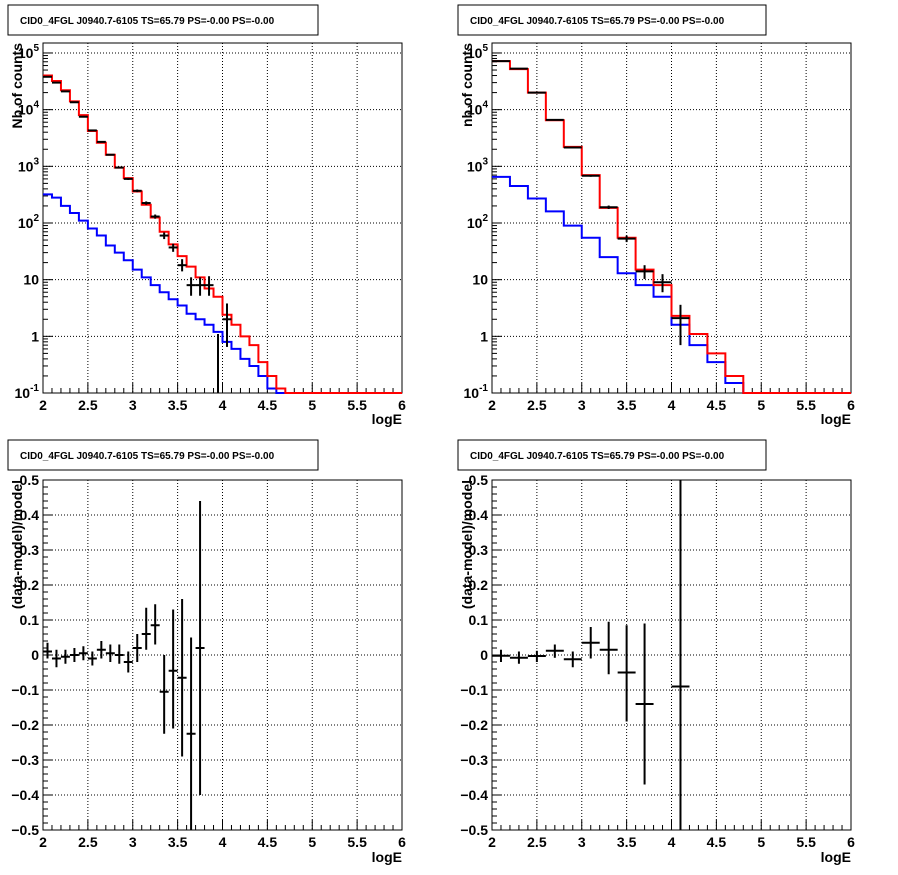 This screenshot has width=898, height=875. I want to click on y-tick-base: 1, so click(484, 336).